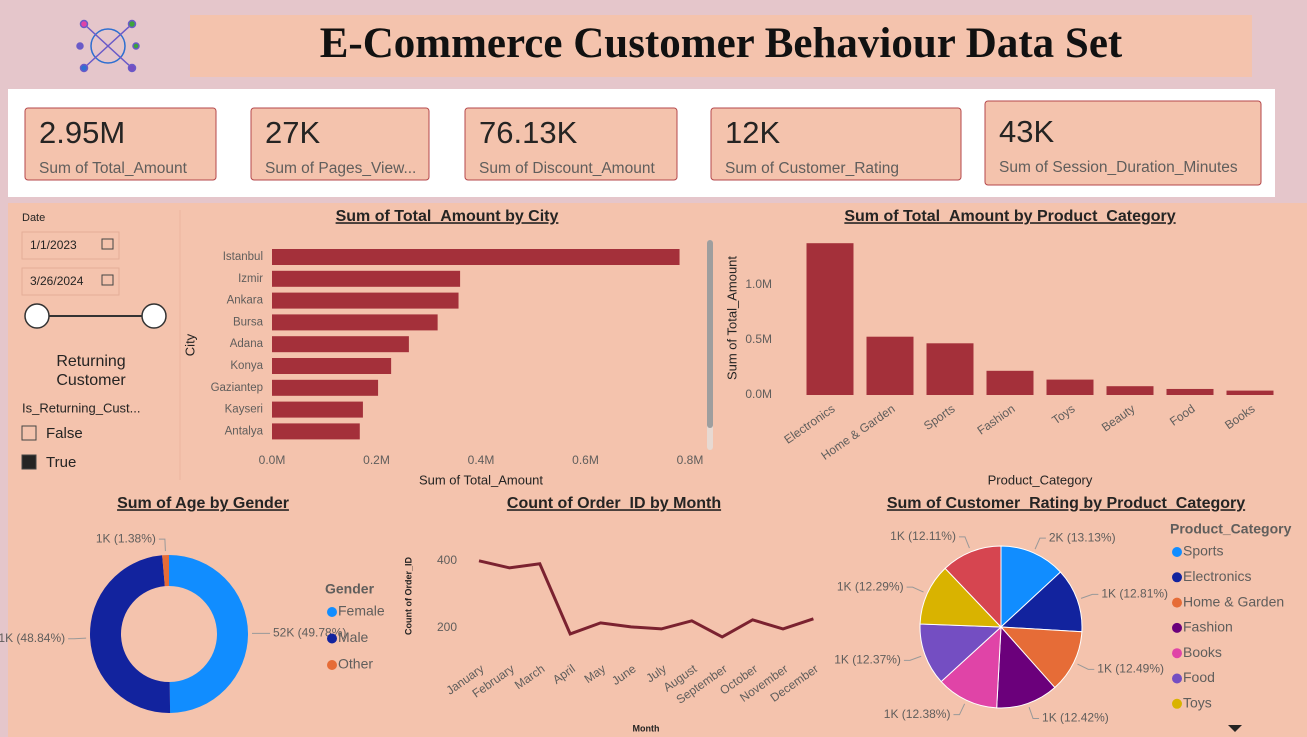  Describe the element at coordinates (917, 714) in the screenshot. I see `data-label: 1K (12.38%)` at that location.